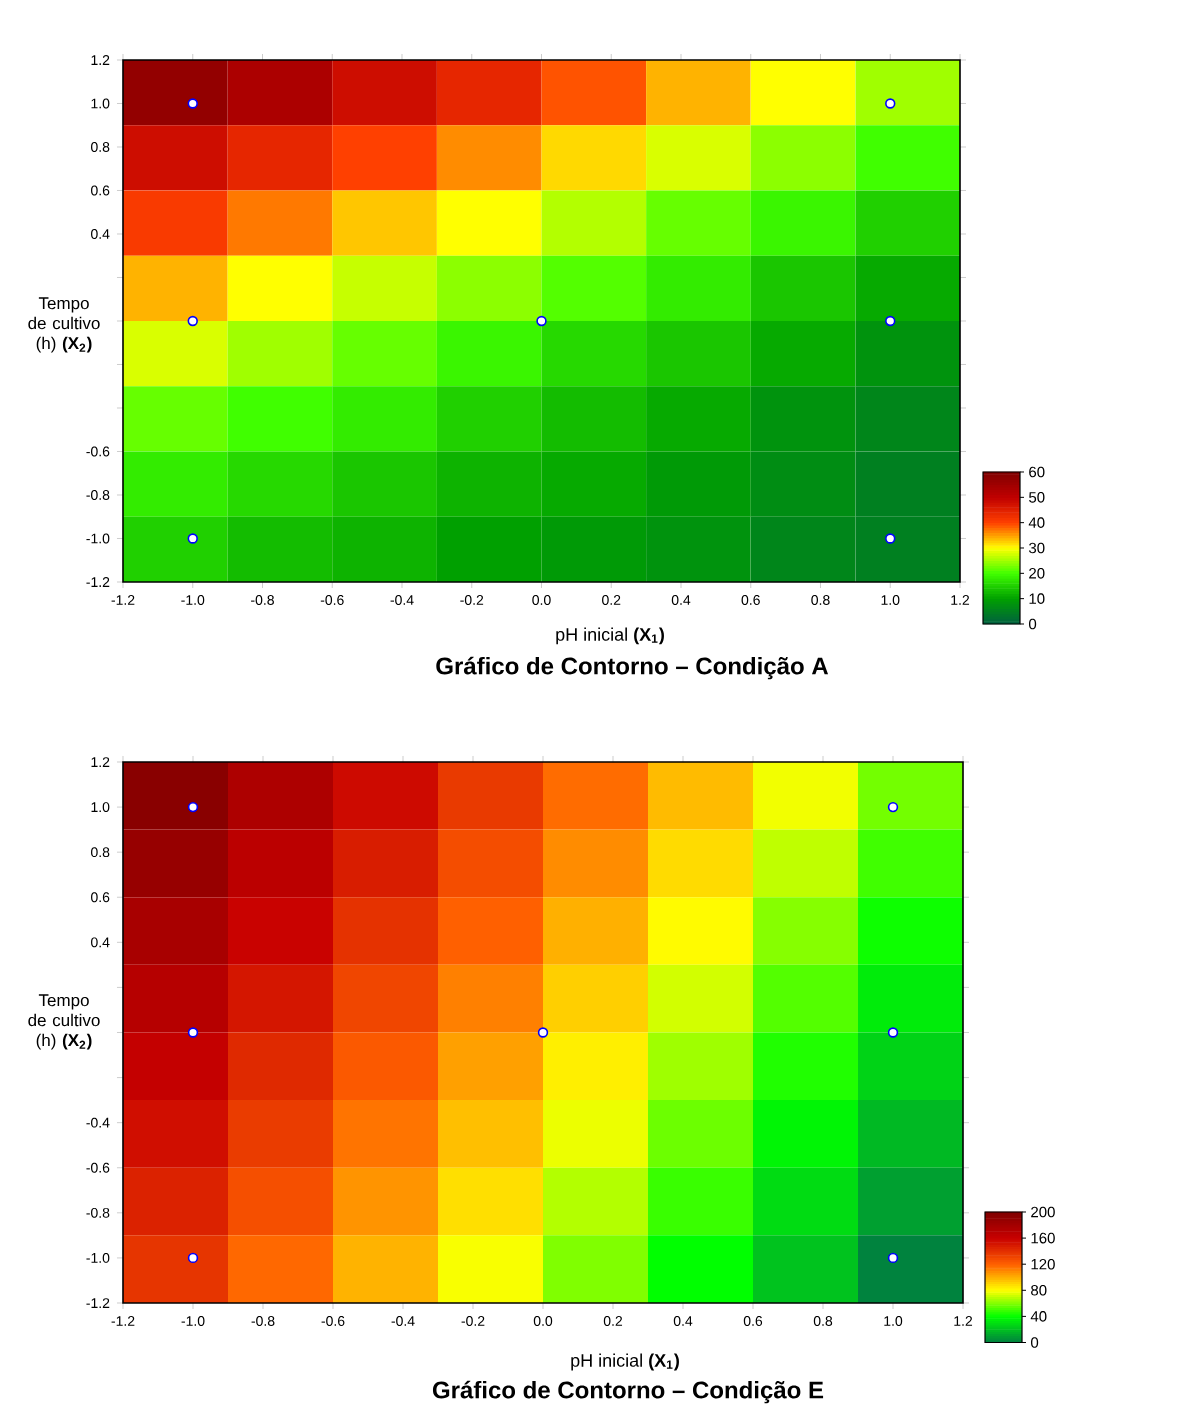 The image size is (1181, 1423). What do you see at coordinates (1037, 497) in the screenshot?
I see `color-bar-label: 50` at bounding box center [1037, 497].